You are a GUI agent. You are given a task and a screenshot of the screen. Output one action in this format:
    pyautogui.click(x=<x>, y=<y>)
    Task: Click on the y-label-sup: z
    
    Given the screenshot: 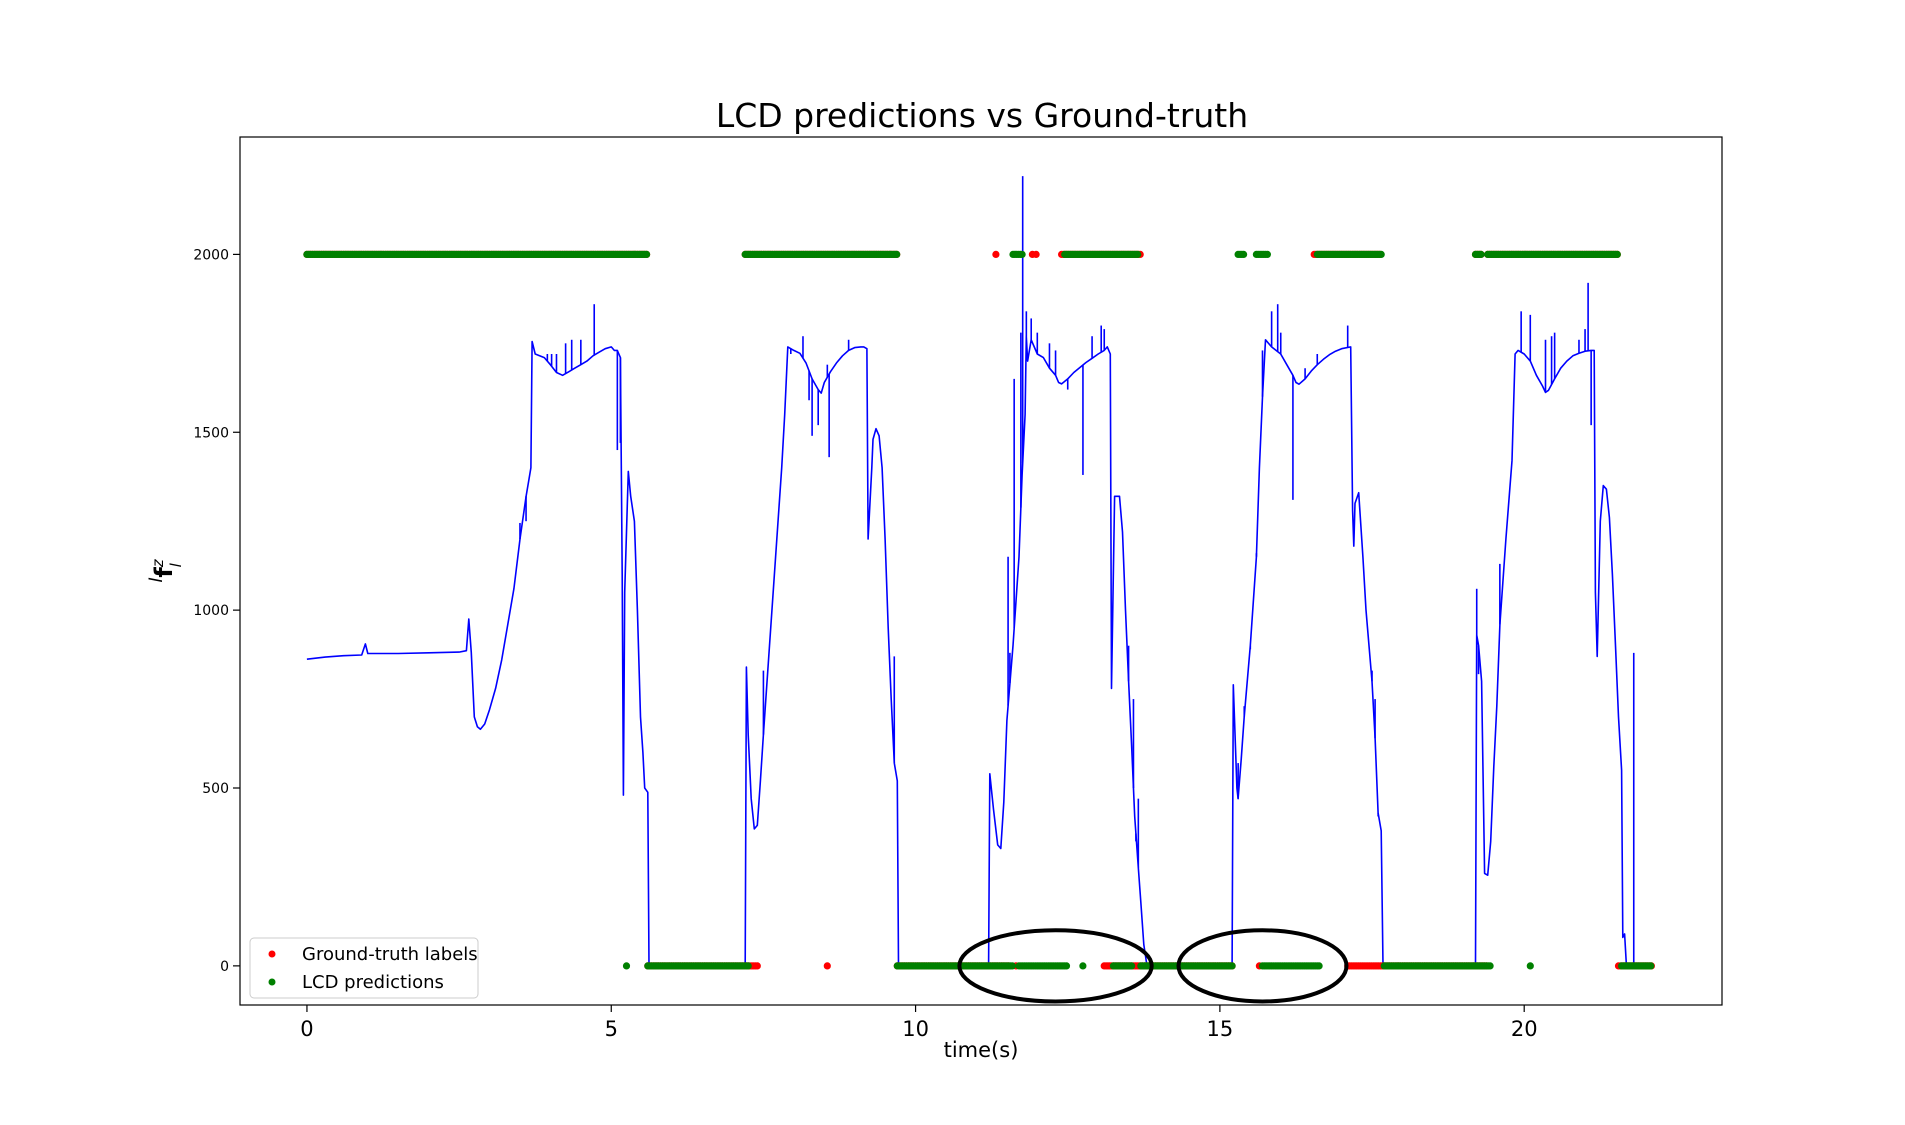 What is the action you would take?
    pyautogui.click(x=158, y=563)
    